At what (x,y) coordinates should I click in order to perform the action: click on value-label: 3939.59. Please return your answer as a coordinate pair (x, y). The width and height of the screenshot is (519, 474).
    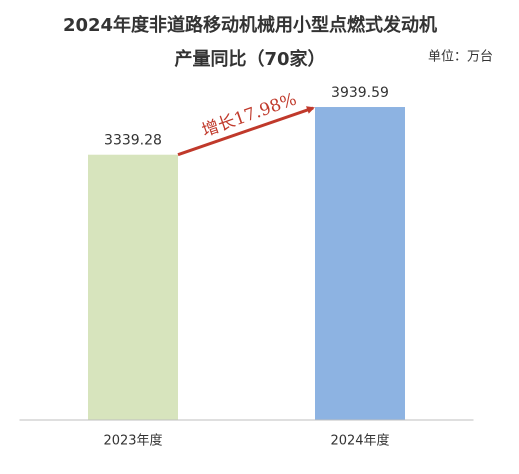
    Looking at the image, I should click on (360, 93).